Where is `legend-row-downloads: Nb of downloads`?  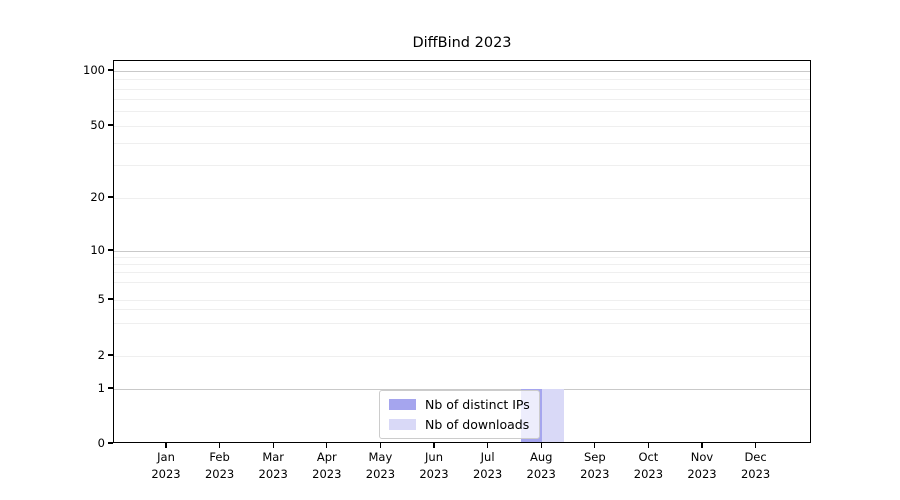
legend-row-downloads: Nb of downloads is located at coordinates (459, 424).